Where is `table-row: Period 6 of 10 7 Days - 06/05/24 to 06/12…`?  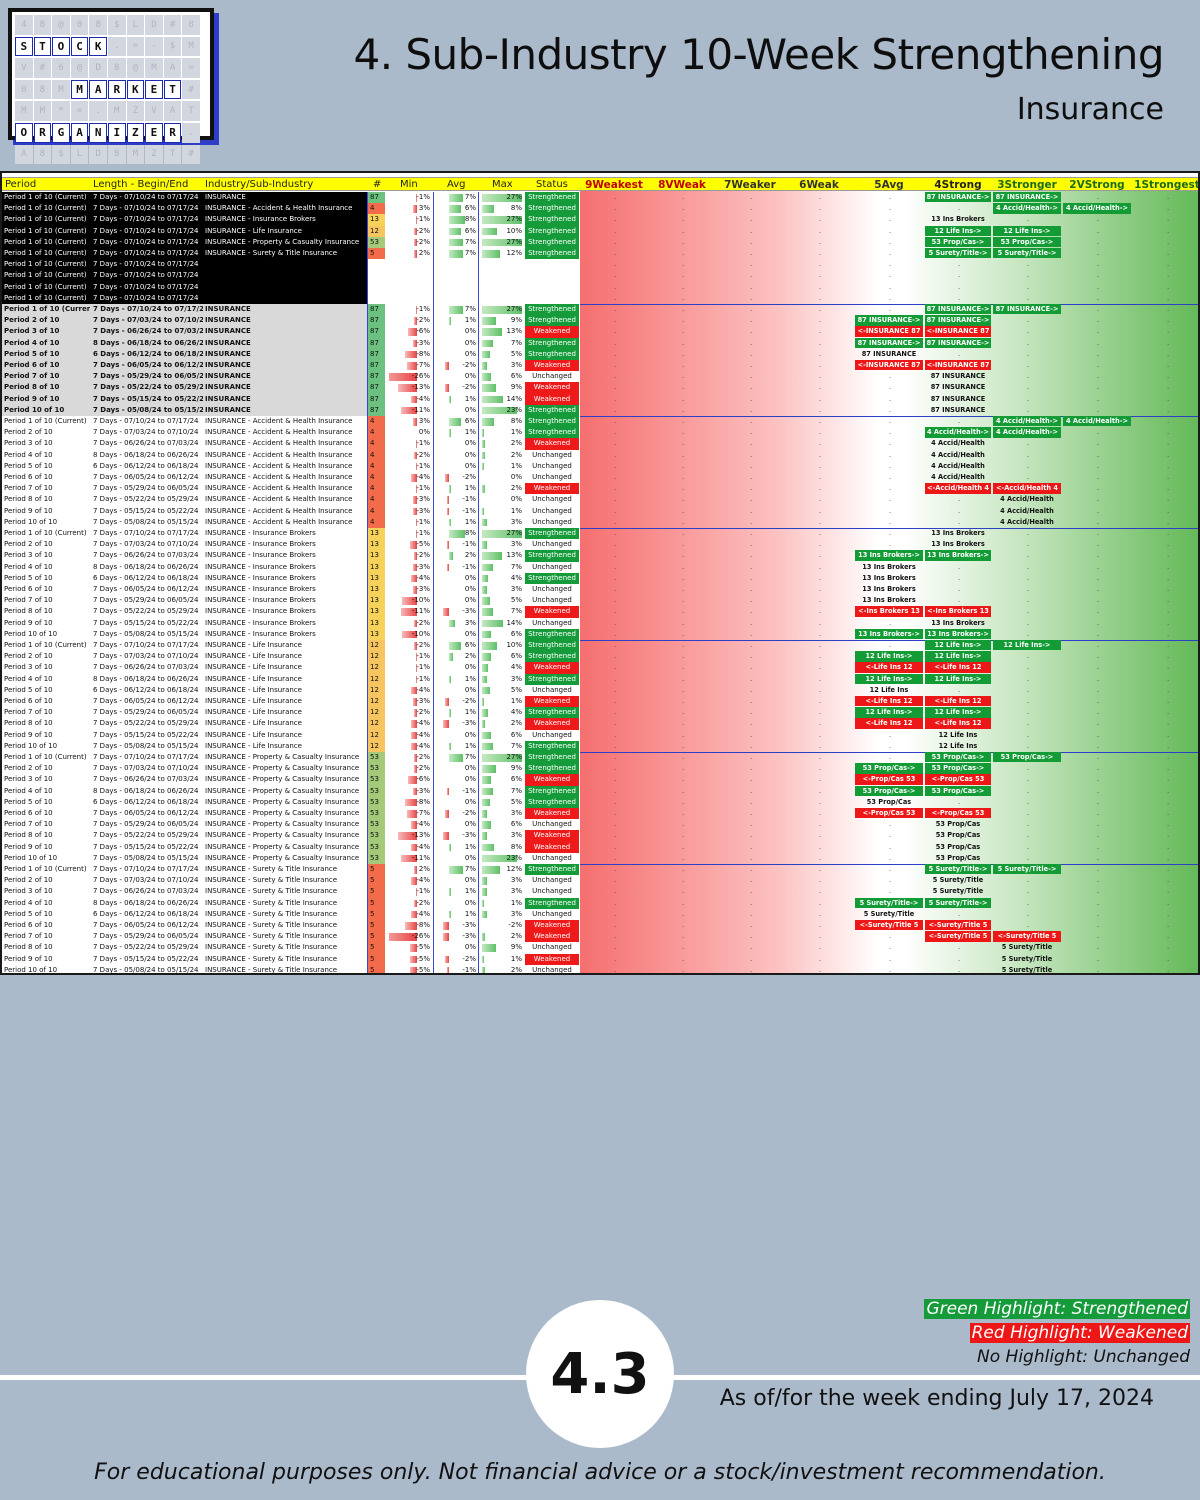 table-row: Period 6 of 10 7 Days - 06/05/24 to 06/12… is located at coordinates (600, 926).